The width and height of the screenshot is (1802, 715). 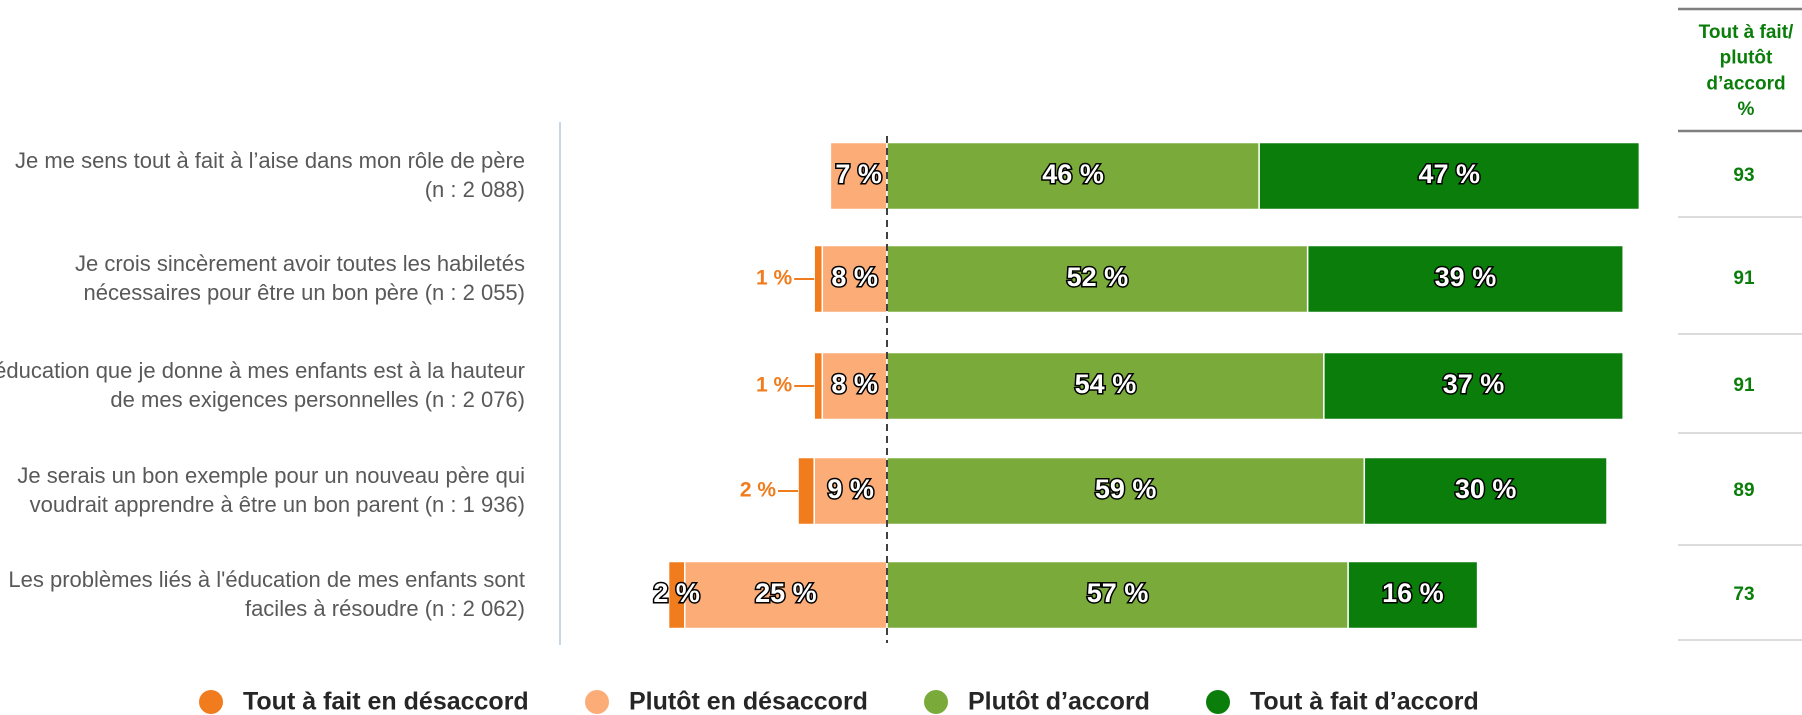 What do you see at coordinates (1743, 594) in the screenshot?
I see `table-value: 73` at bounding box center [1743, 594].